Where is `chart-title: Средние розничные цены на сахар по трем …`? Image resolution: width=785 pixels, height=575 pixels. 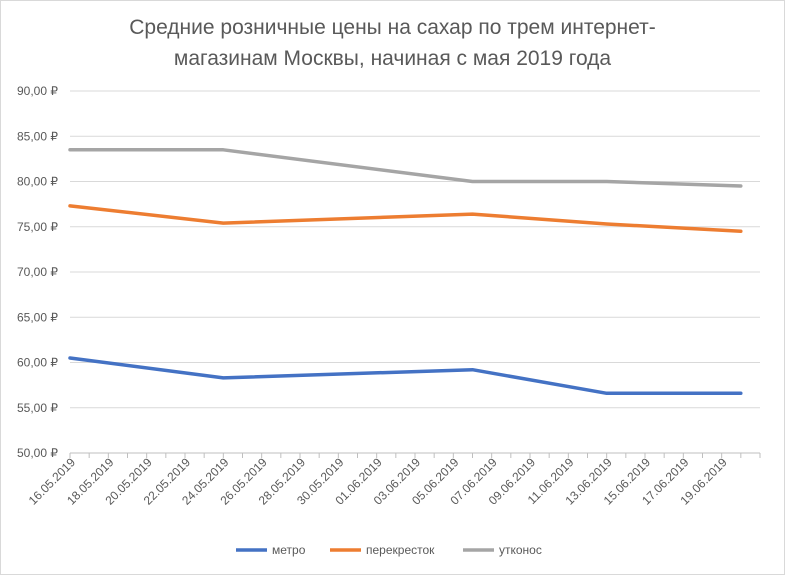 chart-title: Средние розничные цены на сахар по трем … is located at coordinates (392, 43).